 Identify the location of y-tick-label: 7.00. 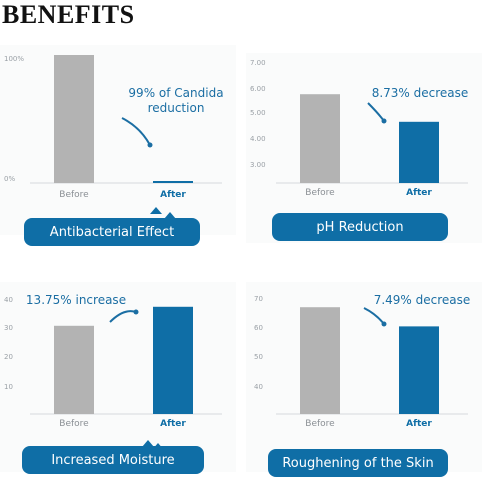
(258, 63).